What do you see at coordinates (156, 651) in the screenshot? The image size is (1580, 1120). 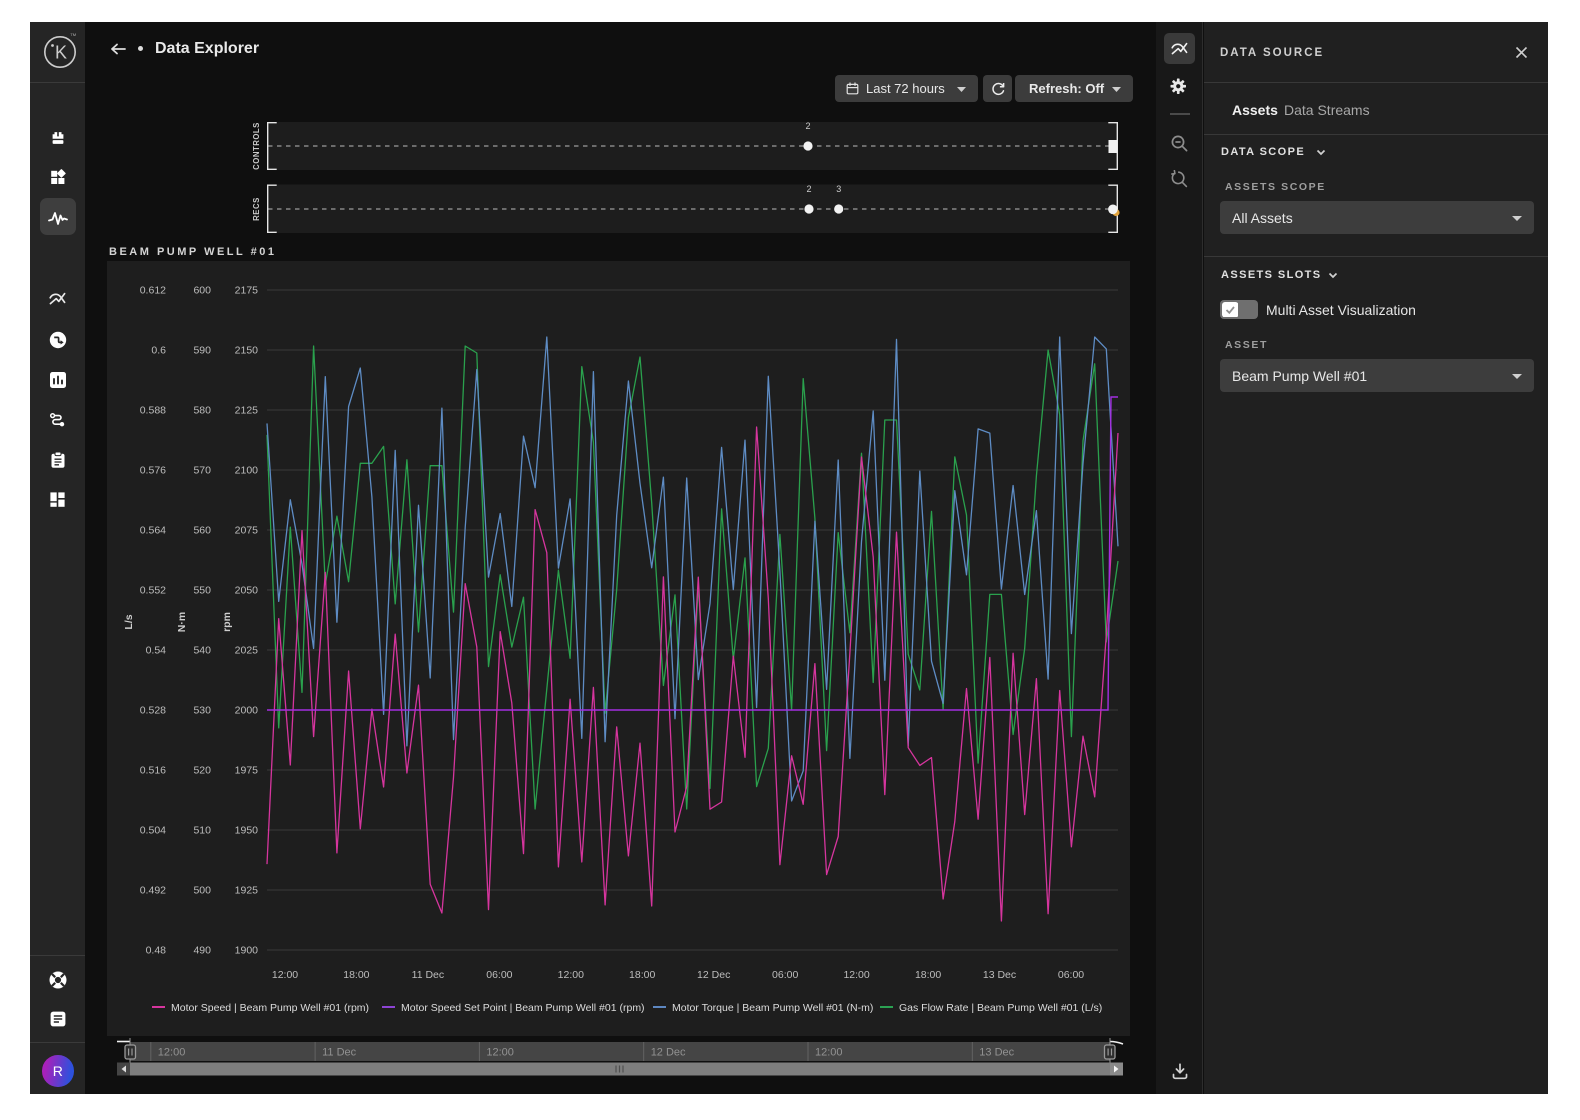 I see `svg-text: 0.54` at bounding box center [156, 651].